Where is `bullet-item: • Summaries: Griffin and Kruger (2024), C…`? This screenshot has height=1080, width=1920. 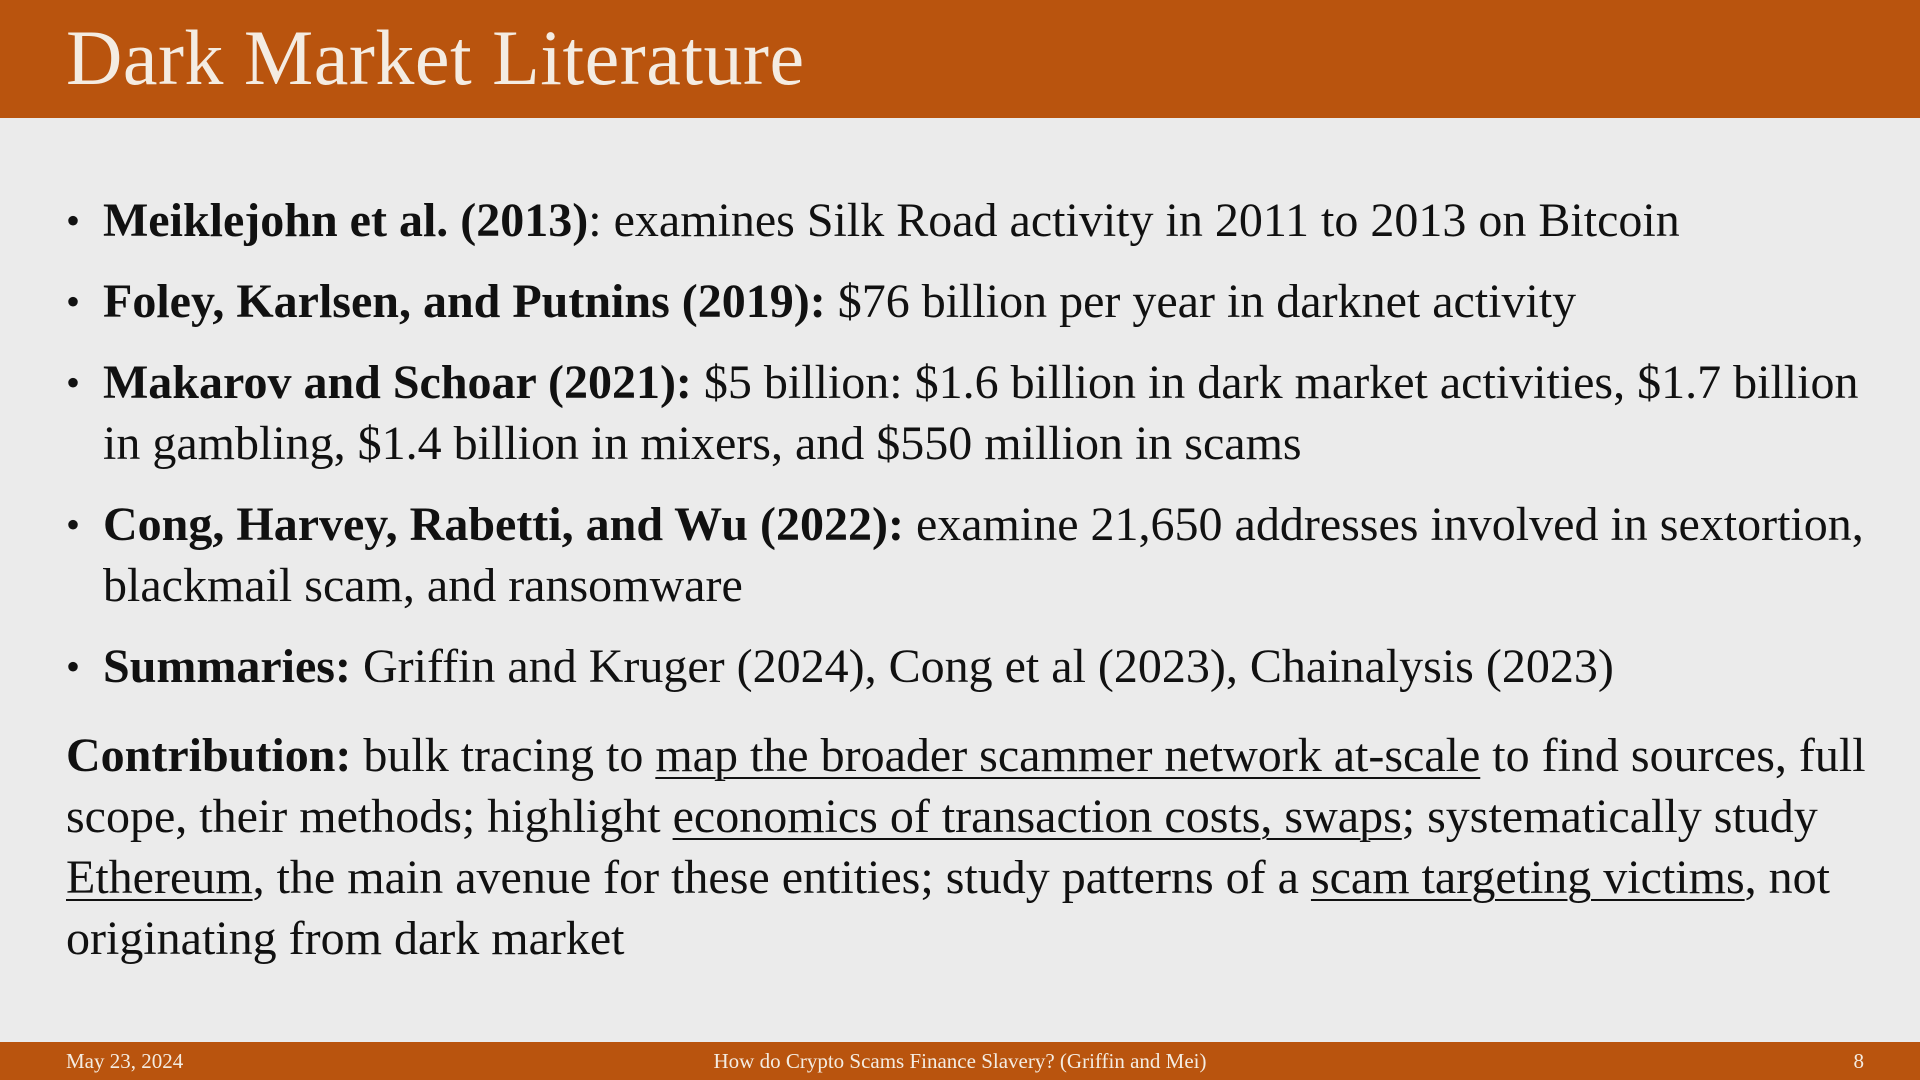
bullet-item: • Summaries: Griffin and Kruger (2024), C… is located at coordinates (966, 666).